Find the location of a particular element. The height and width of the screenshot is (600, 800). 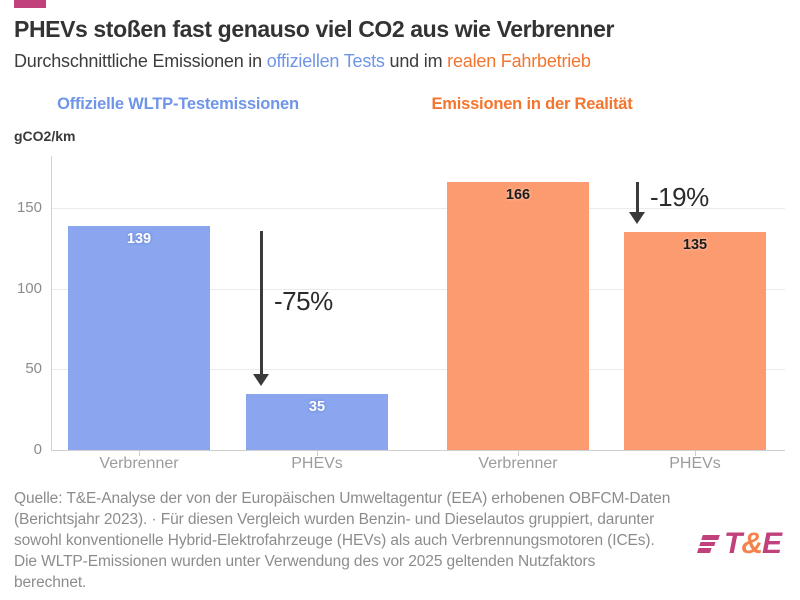

logo-letter-e: E is located at coordinates (772, 543).